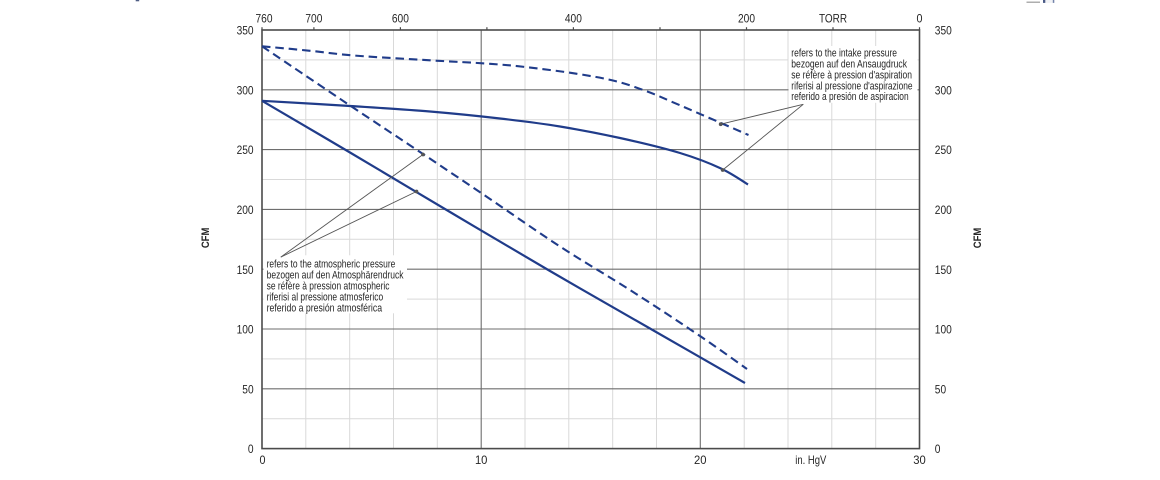 The image size is (1160, 480). Describe the element at coordinates (833, 19) in the screenshot. I see `svg-text: TORR` at that location.